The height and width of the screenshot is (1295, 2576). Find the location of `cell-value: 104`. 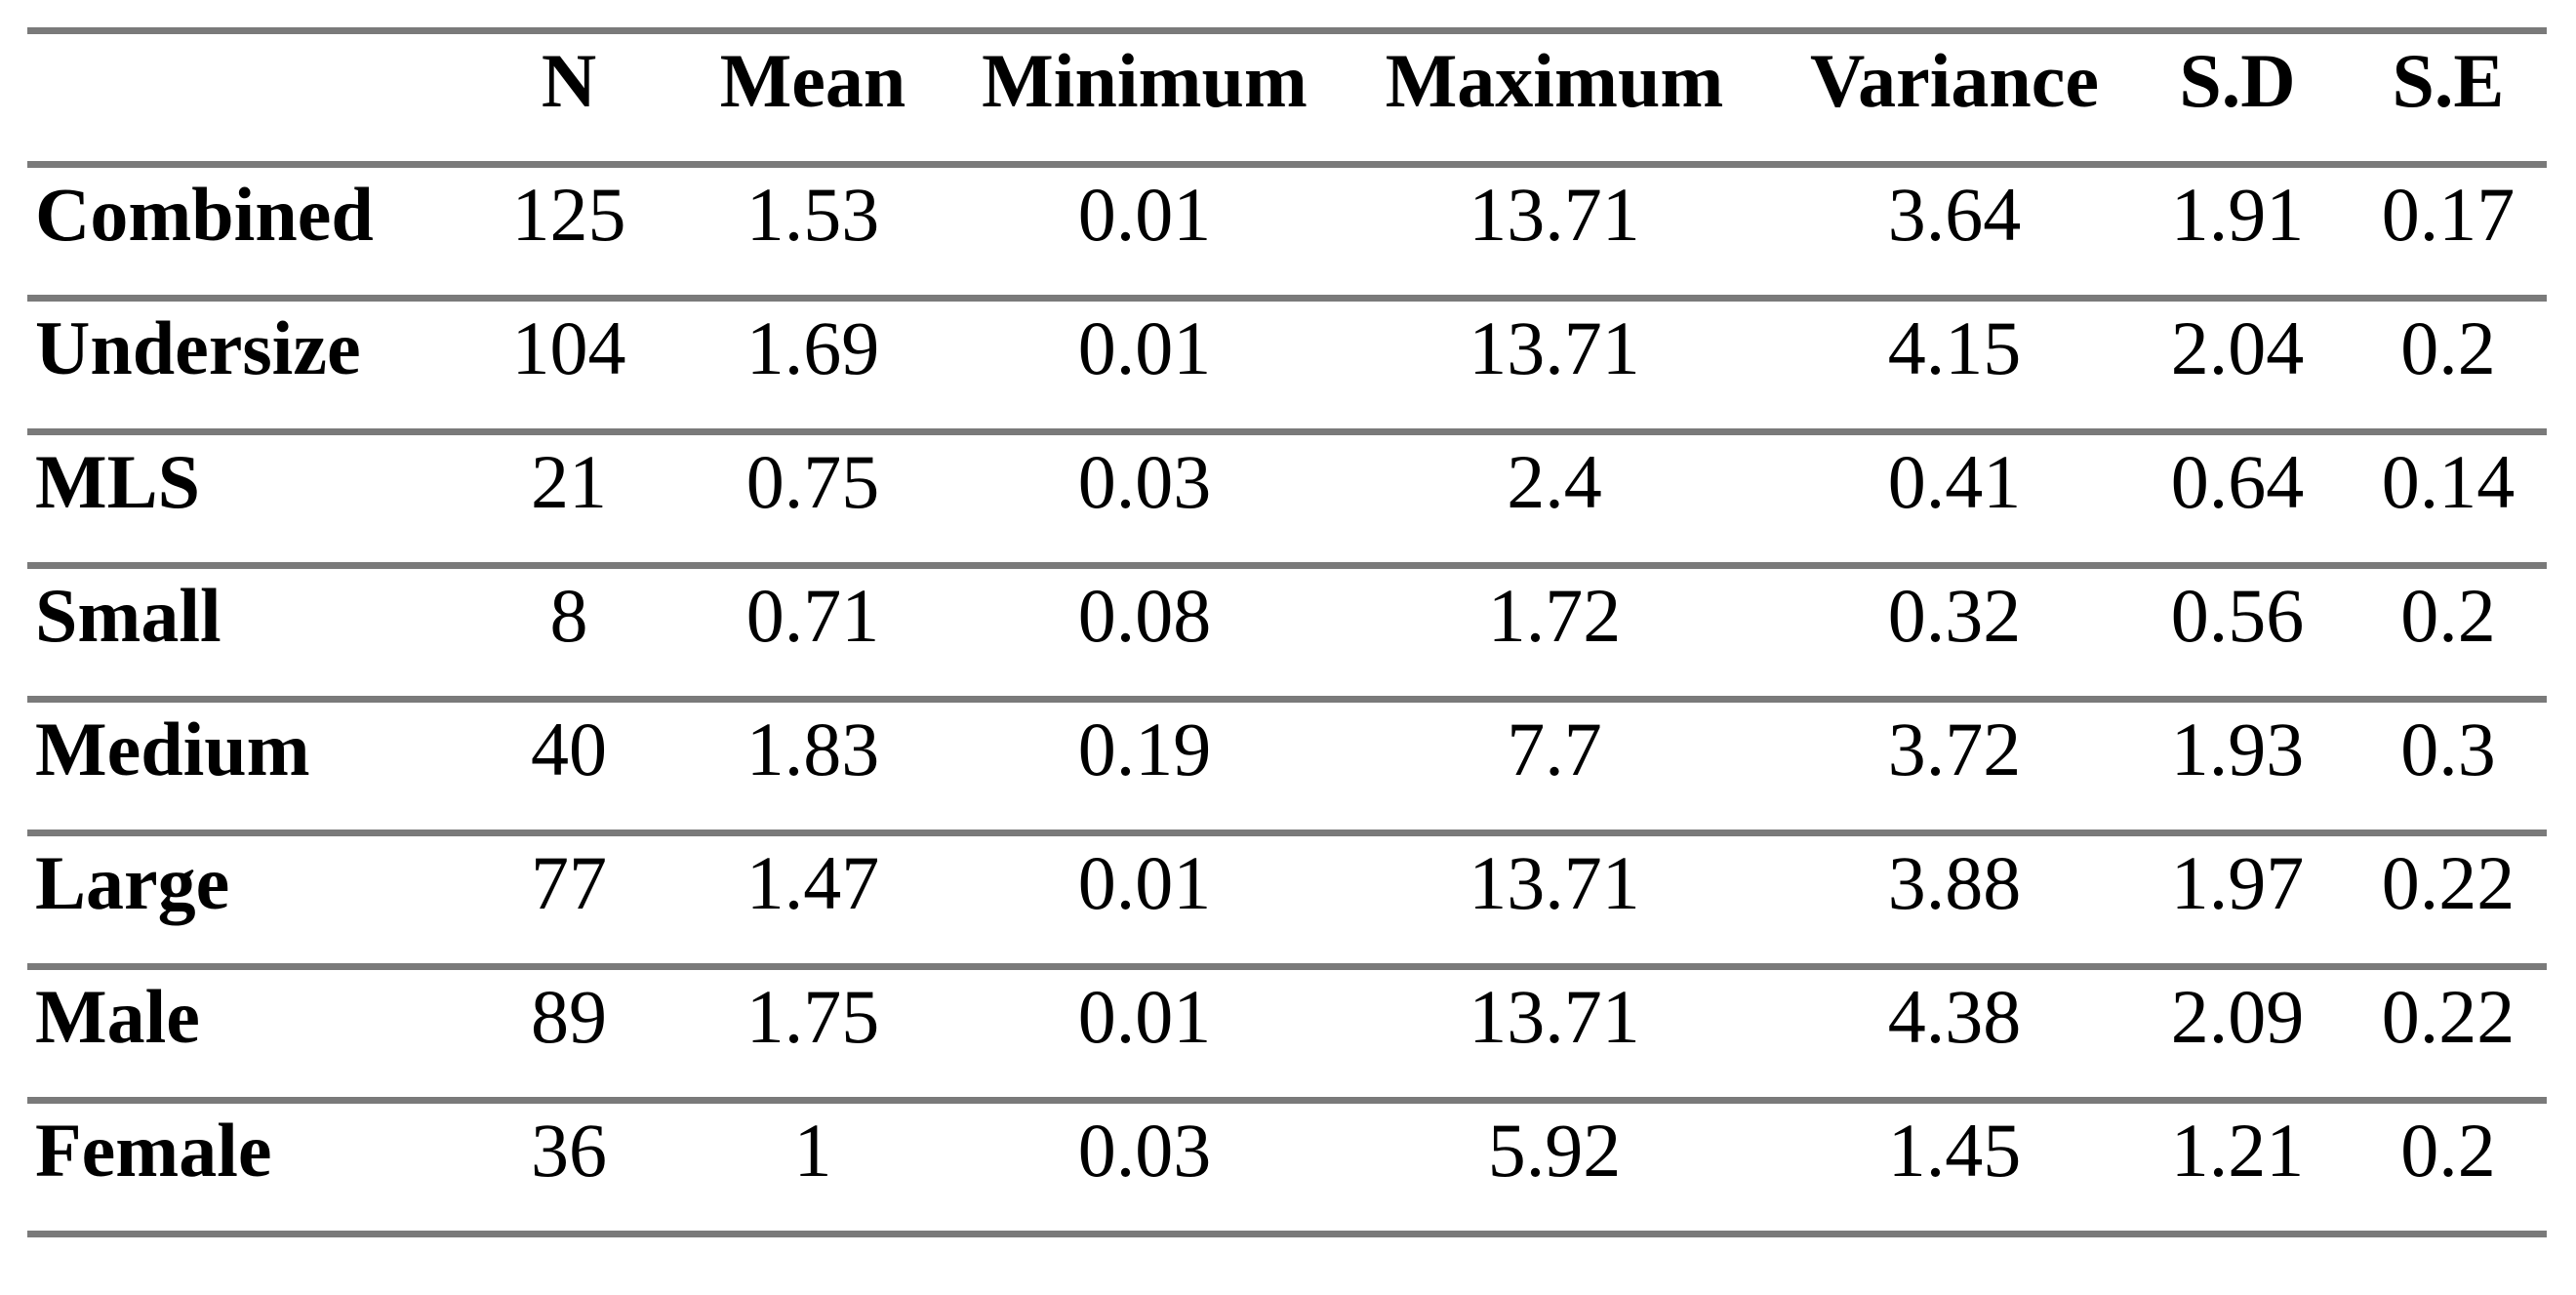

cell-value: 104 is located at coordinates (568, 347).